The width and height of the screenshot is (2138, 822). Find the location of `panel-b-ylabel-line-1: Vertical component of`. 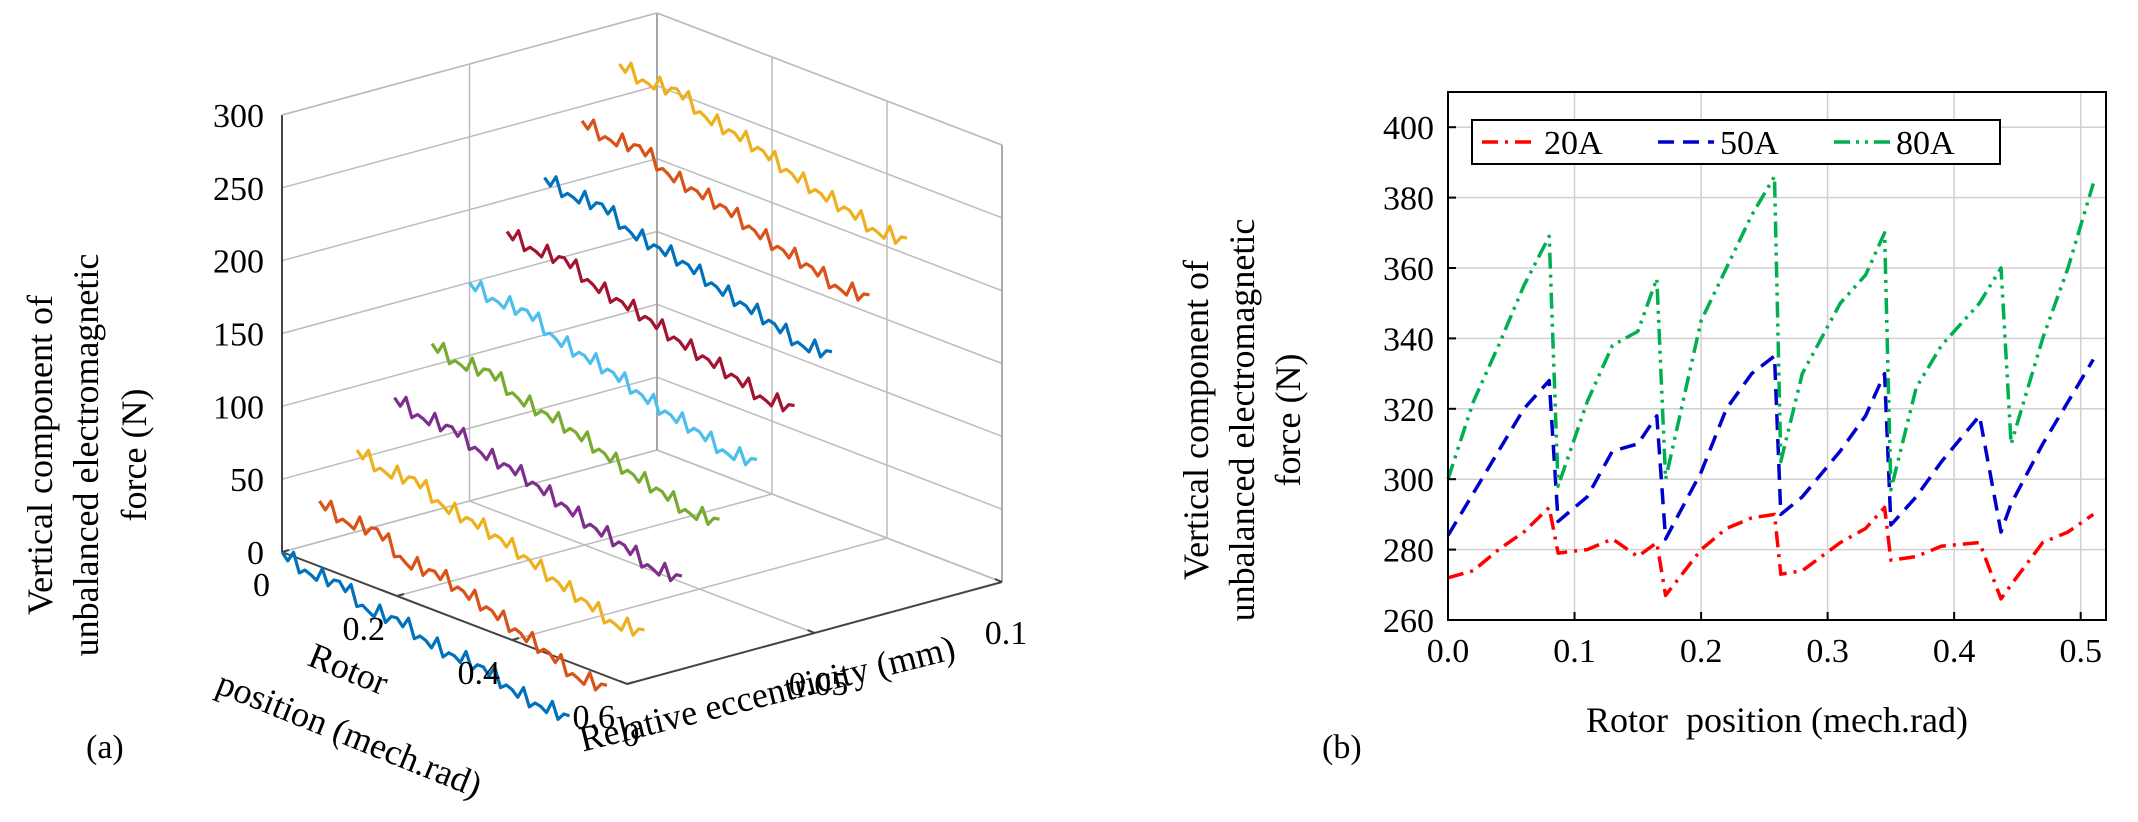

panel-b-ylabel-line-1: Vertical component of is located at coordinates (1196, 420).